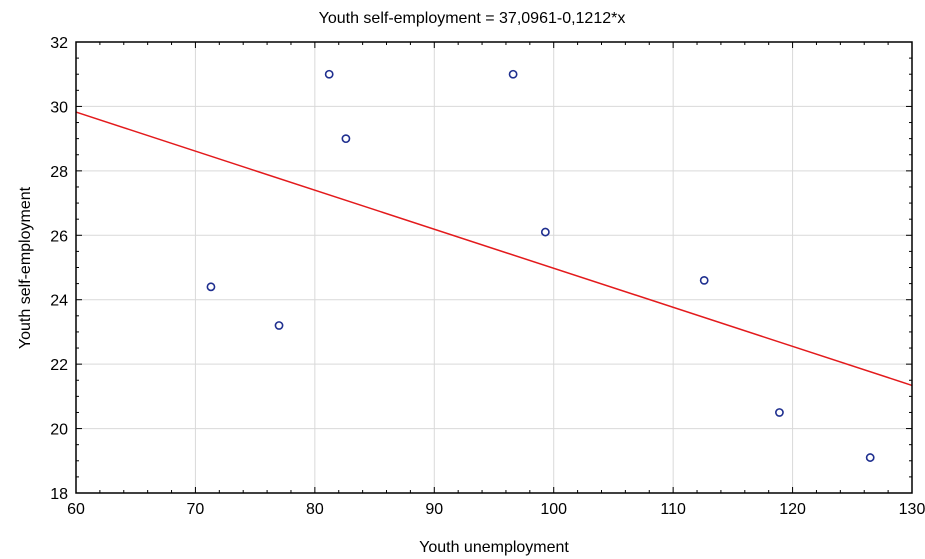  What do you see at coordinates (59, 494) in the screenshot?
I see `y-tick-label: 18` at bounding box center [59, 494].